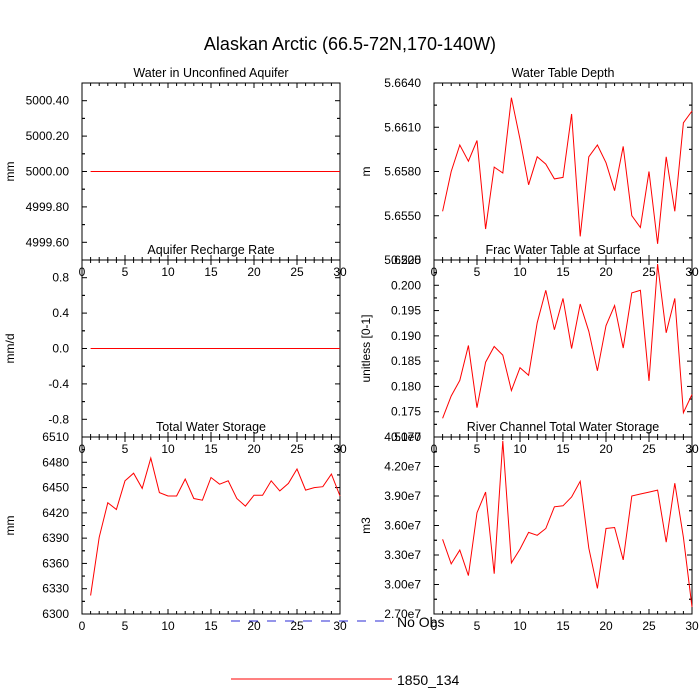 Image resolution: width=700 pixels, height=700 pixels. Describe the element at coordinates (55, 538) in the screenshot. I see `y-tick-label: 6390` at that location.